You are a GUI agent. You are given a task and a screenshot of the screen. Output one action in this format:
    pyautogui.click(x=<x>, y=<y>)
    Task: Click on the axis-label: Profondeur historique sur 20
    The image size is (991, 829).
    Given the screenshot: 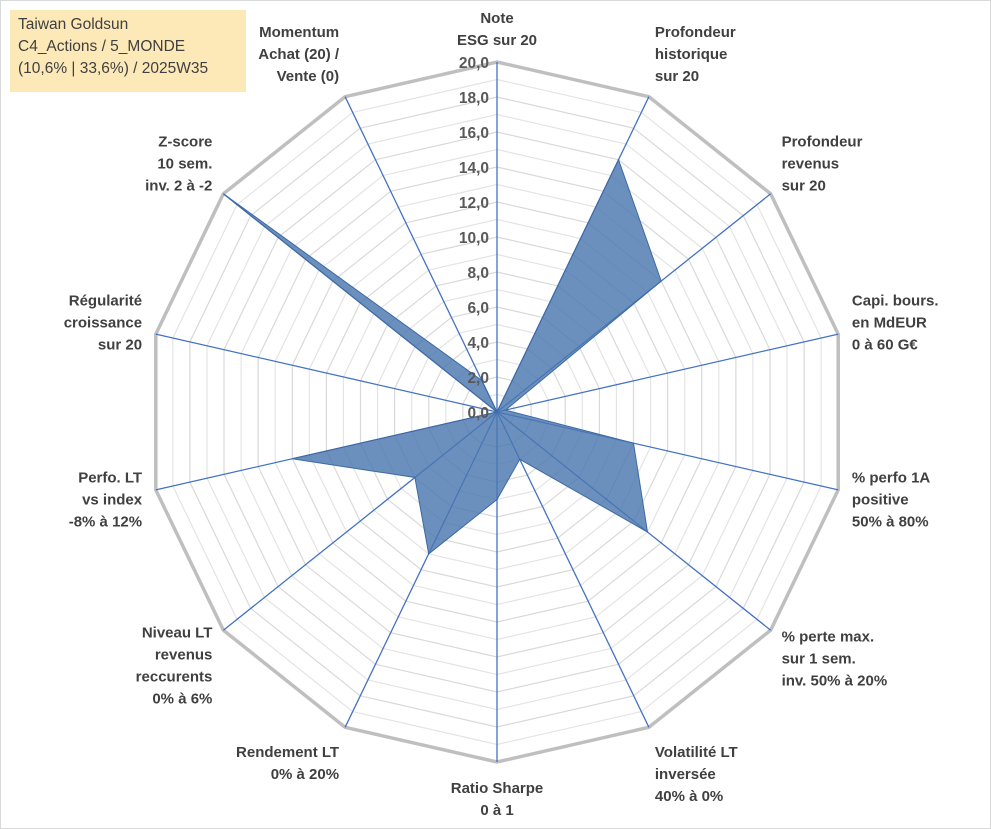 What is the action you would take?
    pyautogui.click(x=695, y=54)
    